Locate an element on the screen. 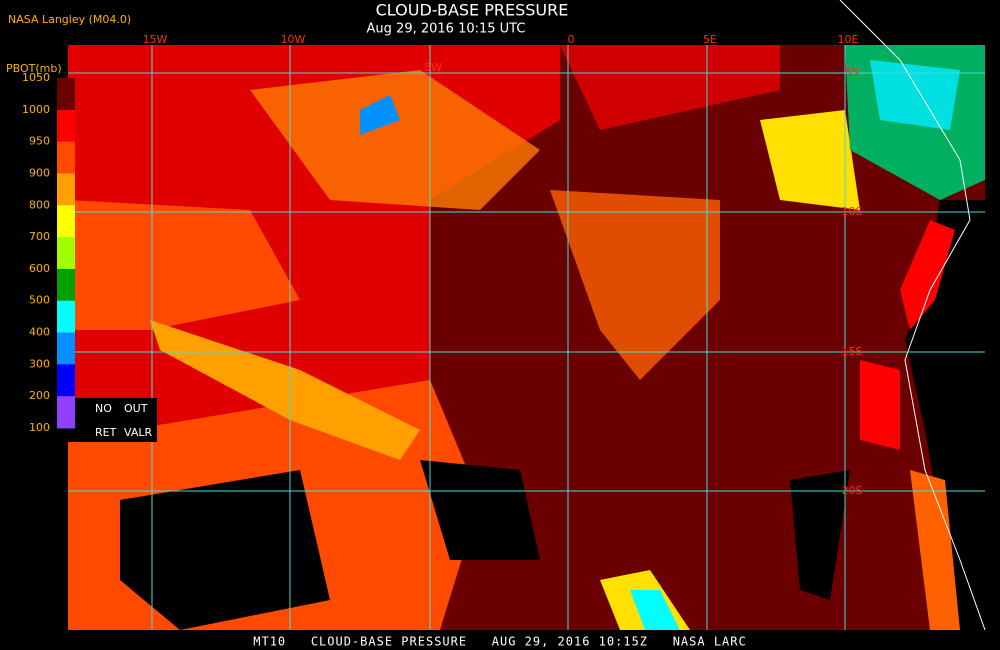  legend-tick-label: 500 is located at coordinates (39, 300).